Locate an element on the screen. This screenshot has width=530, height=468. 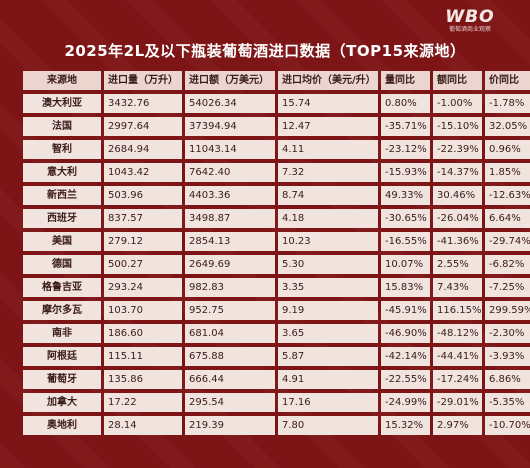
table-row: 格鲁吉亚 293.24 982.83 3.35 15.83% 7.43% -7.25% is located at coordinates (276, 287).